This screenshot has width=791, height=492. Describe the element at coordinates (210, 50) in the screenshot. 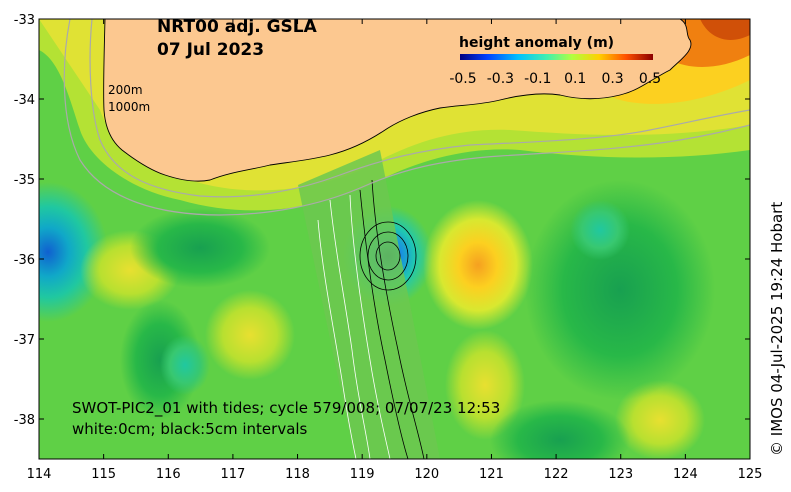

I see `map-date: 07 Jul 2023` at that location.